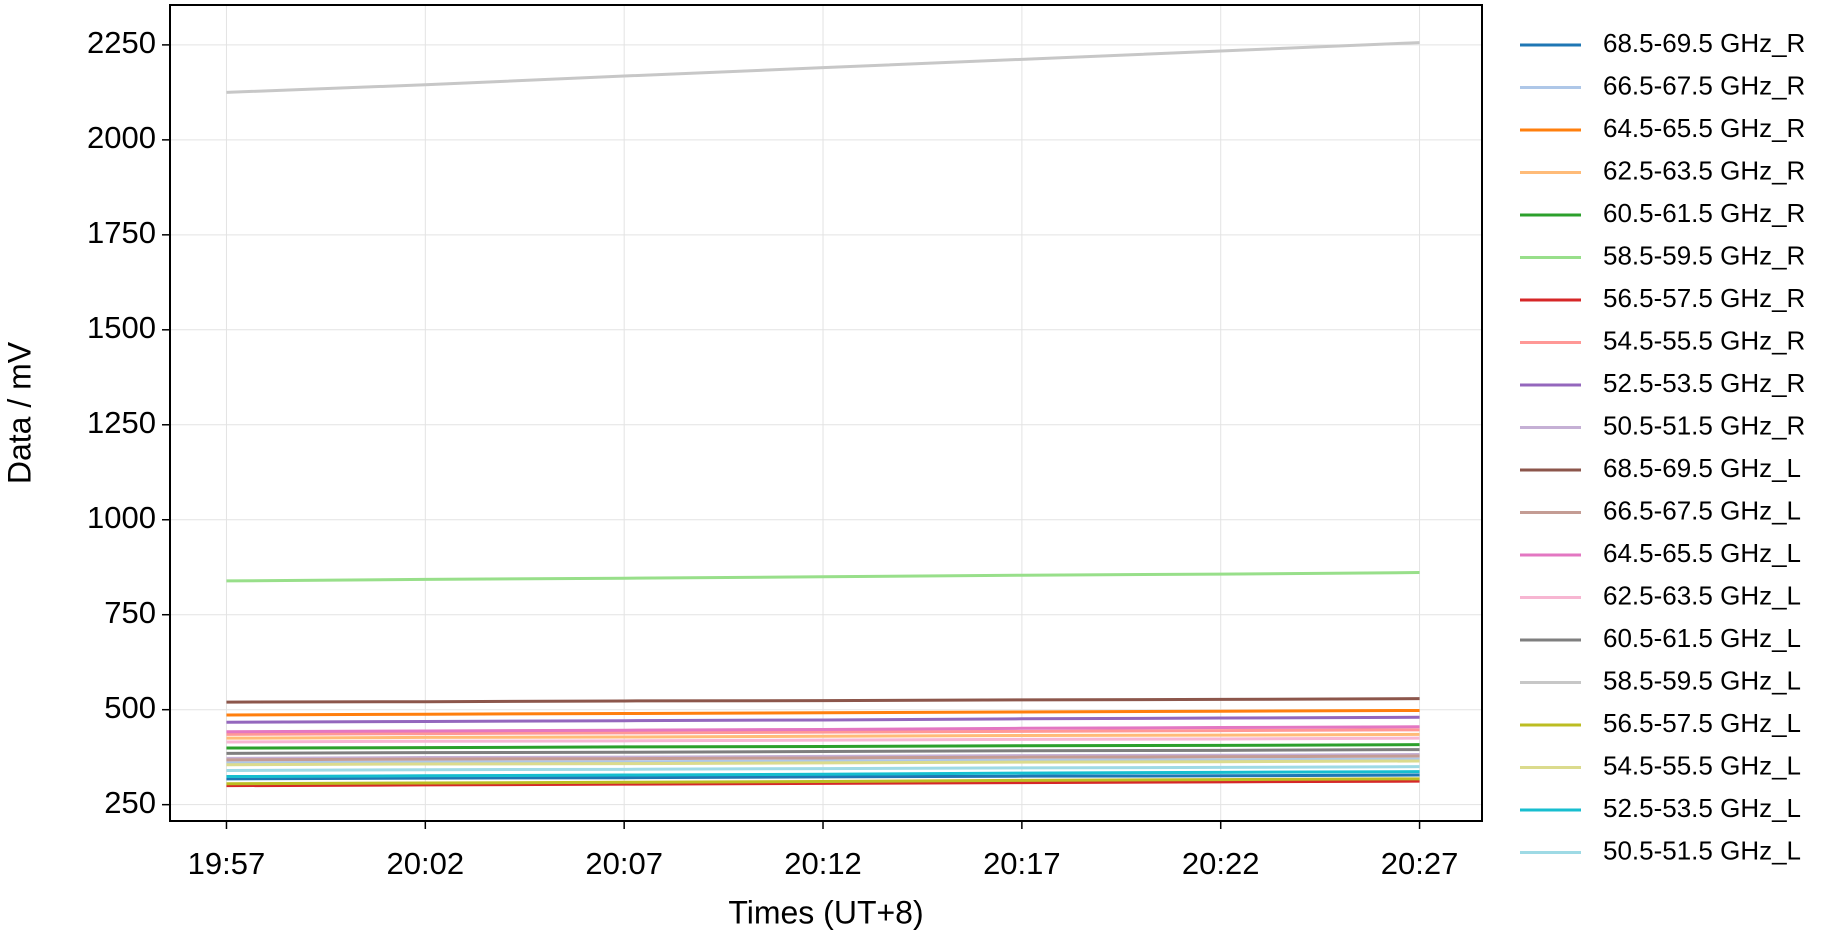 Image resolution: width=1847 pixels, height=941 pixels. Describe the element at coordinates (426, 863) in the screenshot. I see `x-tick-label: 20:02` at that location.